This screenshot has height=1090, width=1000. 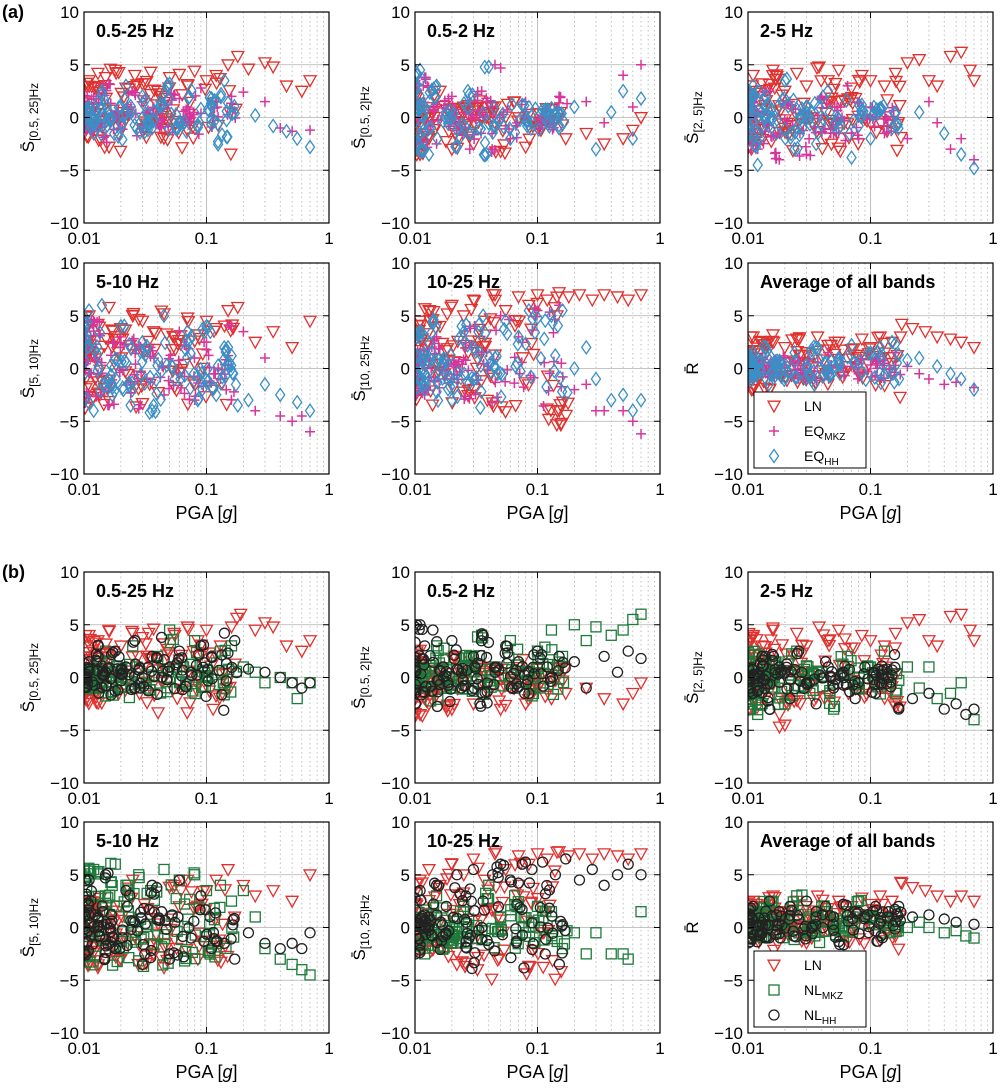 What do you see at coordinates (774, 407) in the screenshot?
I see `legend-marker-LN` at bounding box center [774, 407].